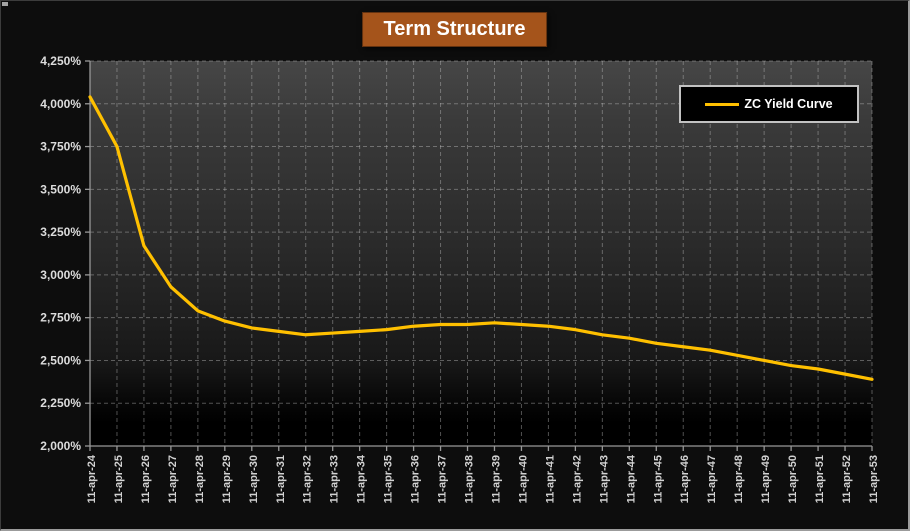 The height and width of the screenshot is (531, 910). I want to click on x-axis-tick-label: 11-apr-27, so click(173, 479).